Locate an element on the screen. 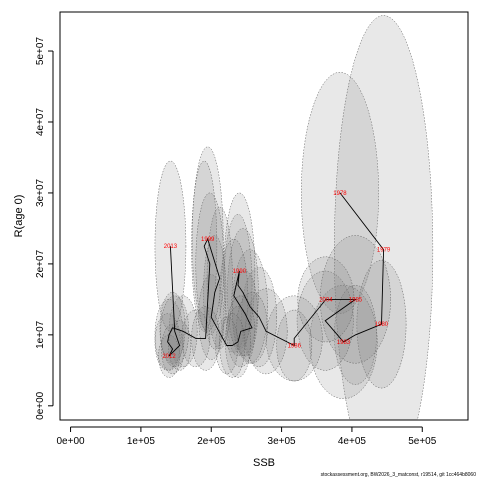 Image resolution: width=480 pixels, height=480 pixels. y-tick-label: 1e+07 is located at coordinates (40, 334).